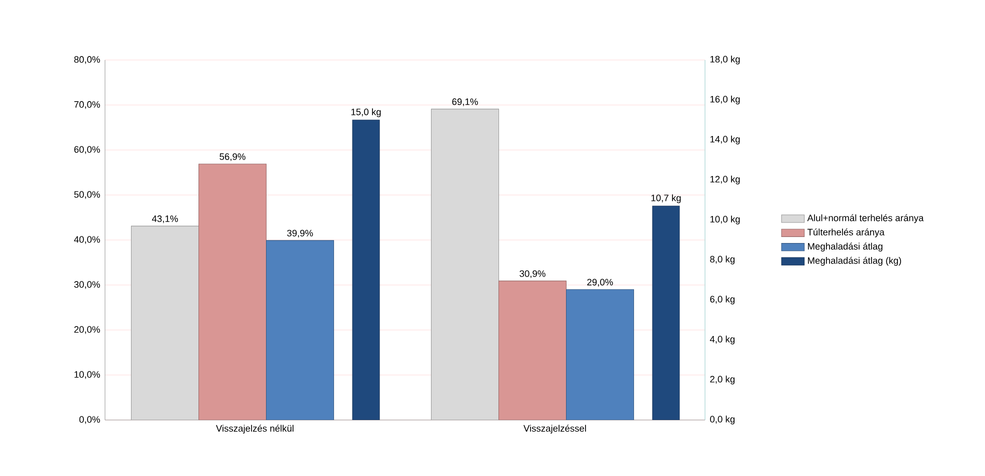 This screenshot has width=985, height=476. I want to click on data-label: 15,0 kg, so click(366, 113).